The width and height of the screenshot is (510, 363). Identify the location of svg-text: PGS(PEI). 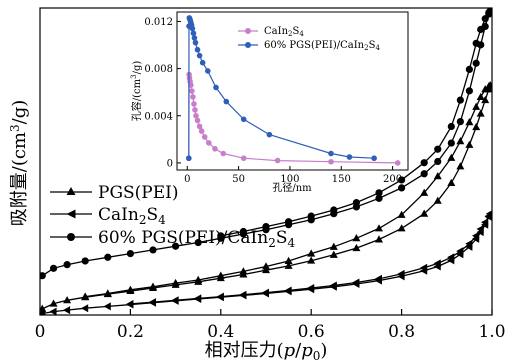
(138, 193).